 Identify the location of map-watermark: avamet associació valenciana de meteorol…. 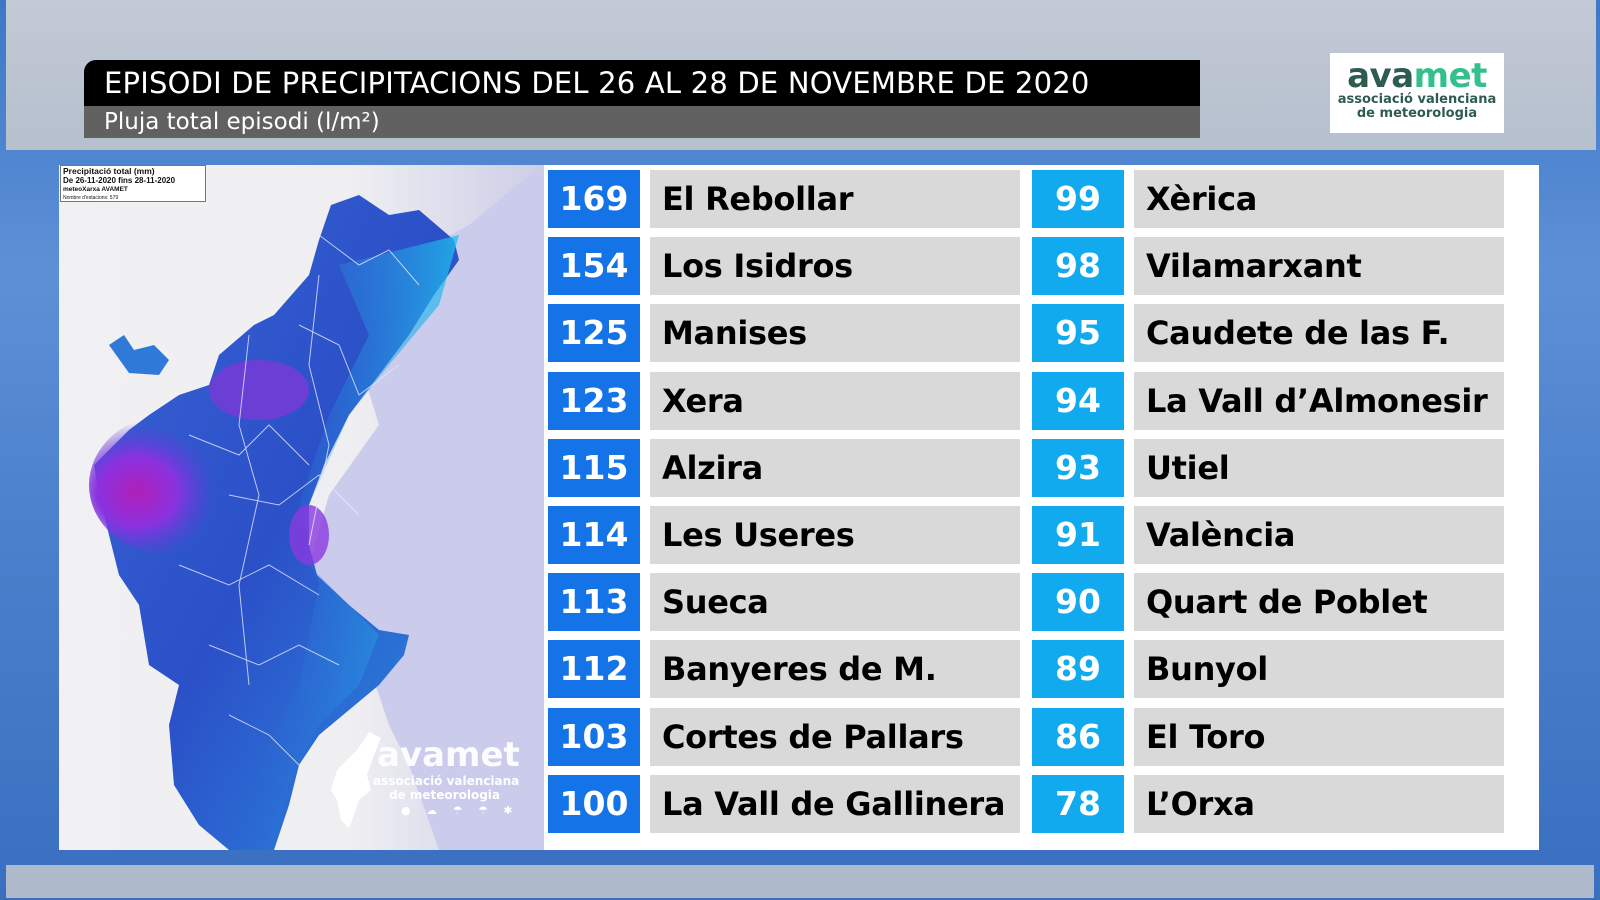
(434, 785).